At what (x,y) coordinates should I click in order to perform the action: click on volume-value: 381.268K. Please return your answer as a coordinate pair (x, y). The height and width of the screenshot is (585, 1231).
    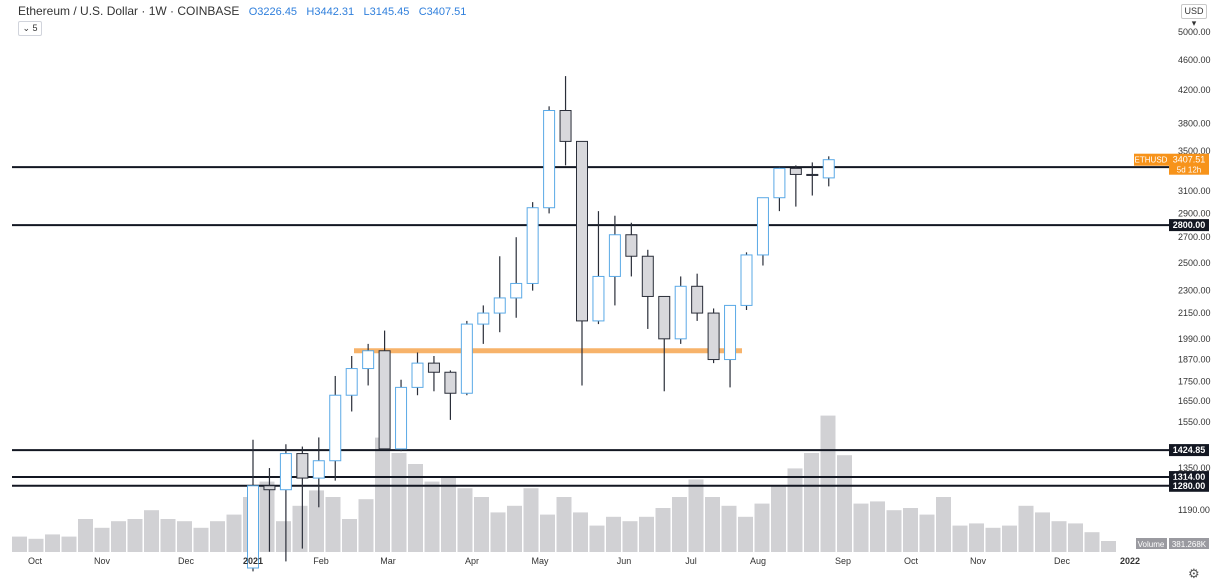
    Looking at the image, I should click on (1189, 544).